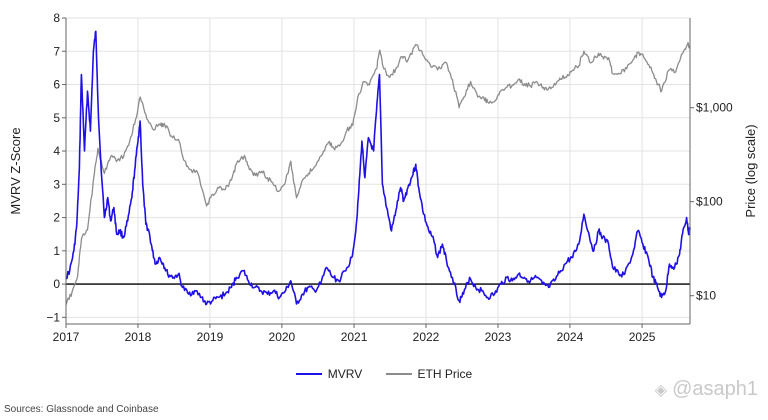 The height and width of the screenshot is (420, 768). I want to click on legend-item-mvrv: MVRV, so click(329, 374).